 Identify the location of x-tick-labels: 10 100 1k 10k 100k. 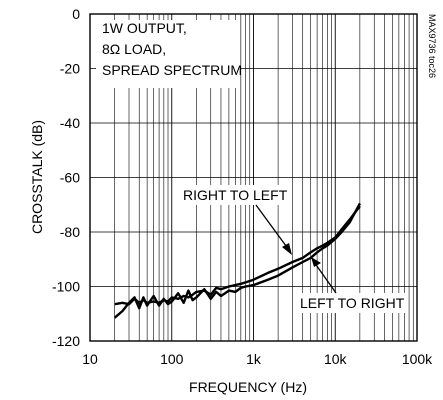
(257, 359).